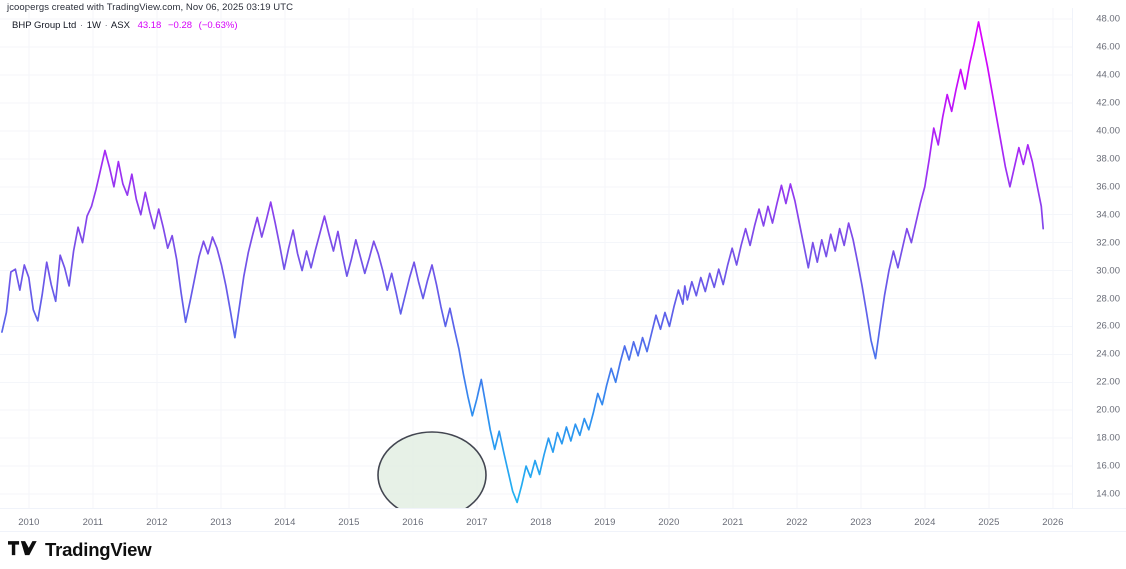  I want to click on price-axis-tick: 40.00, so click(1108, 131).